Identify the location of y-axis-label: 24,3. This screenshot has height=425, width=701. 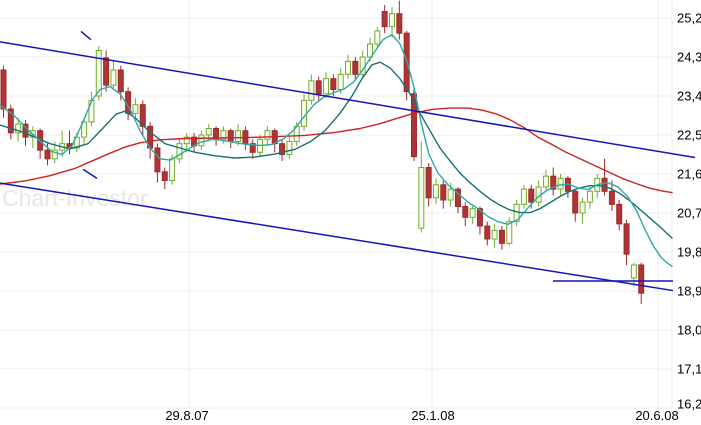
(689, 56).